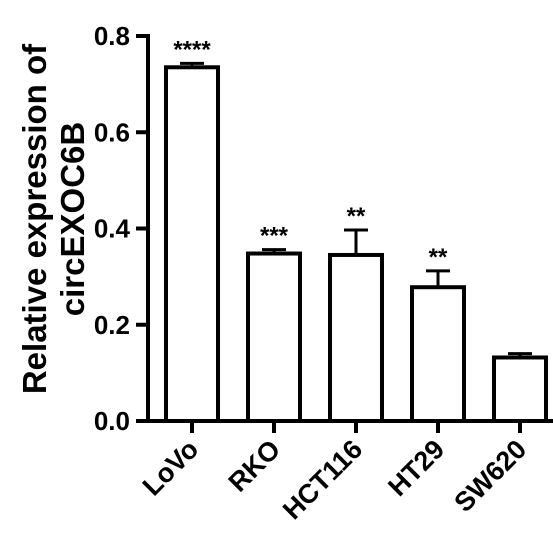 This screenshot has width=553, height=558. Describe the element at coordinates (192, 49) in the screenshot. I see `significance-label-lovo: ****` at that location.